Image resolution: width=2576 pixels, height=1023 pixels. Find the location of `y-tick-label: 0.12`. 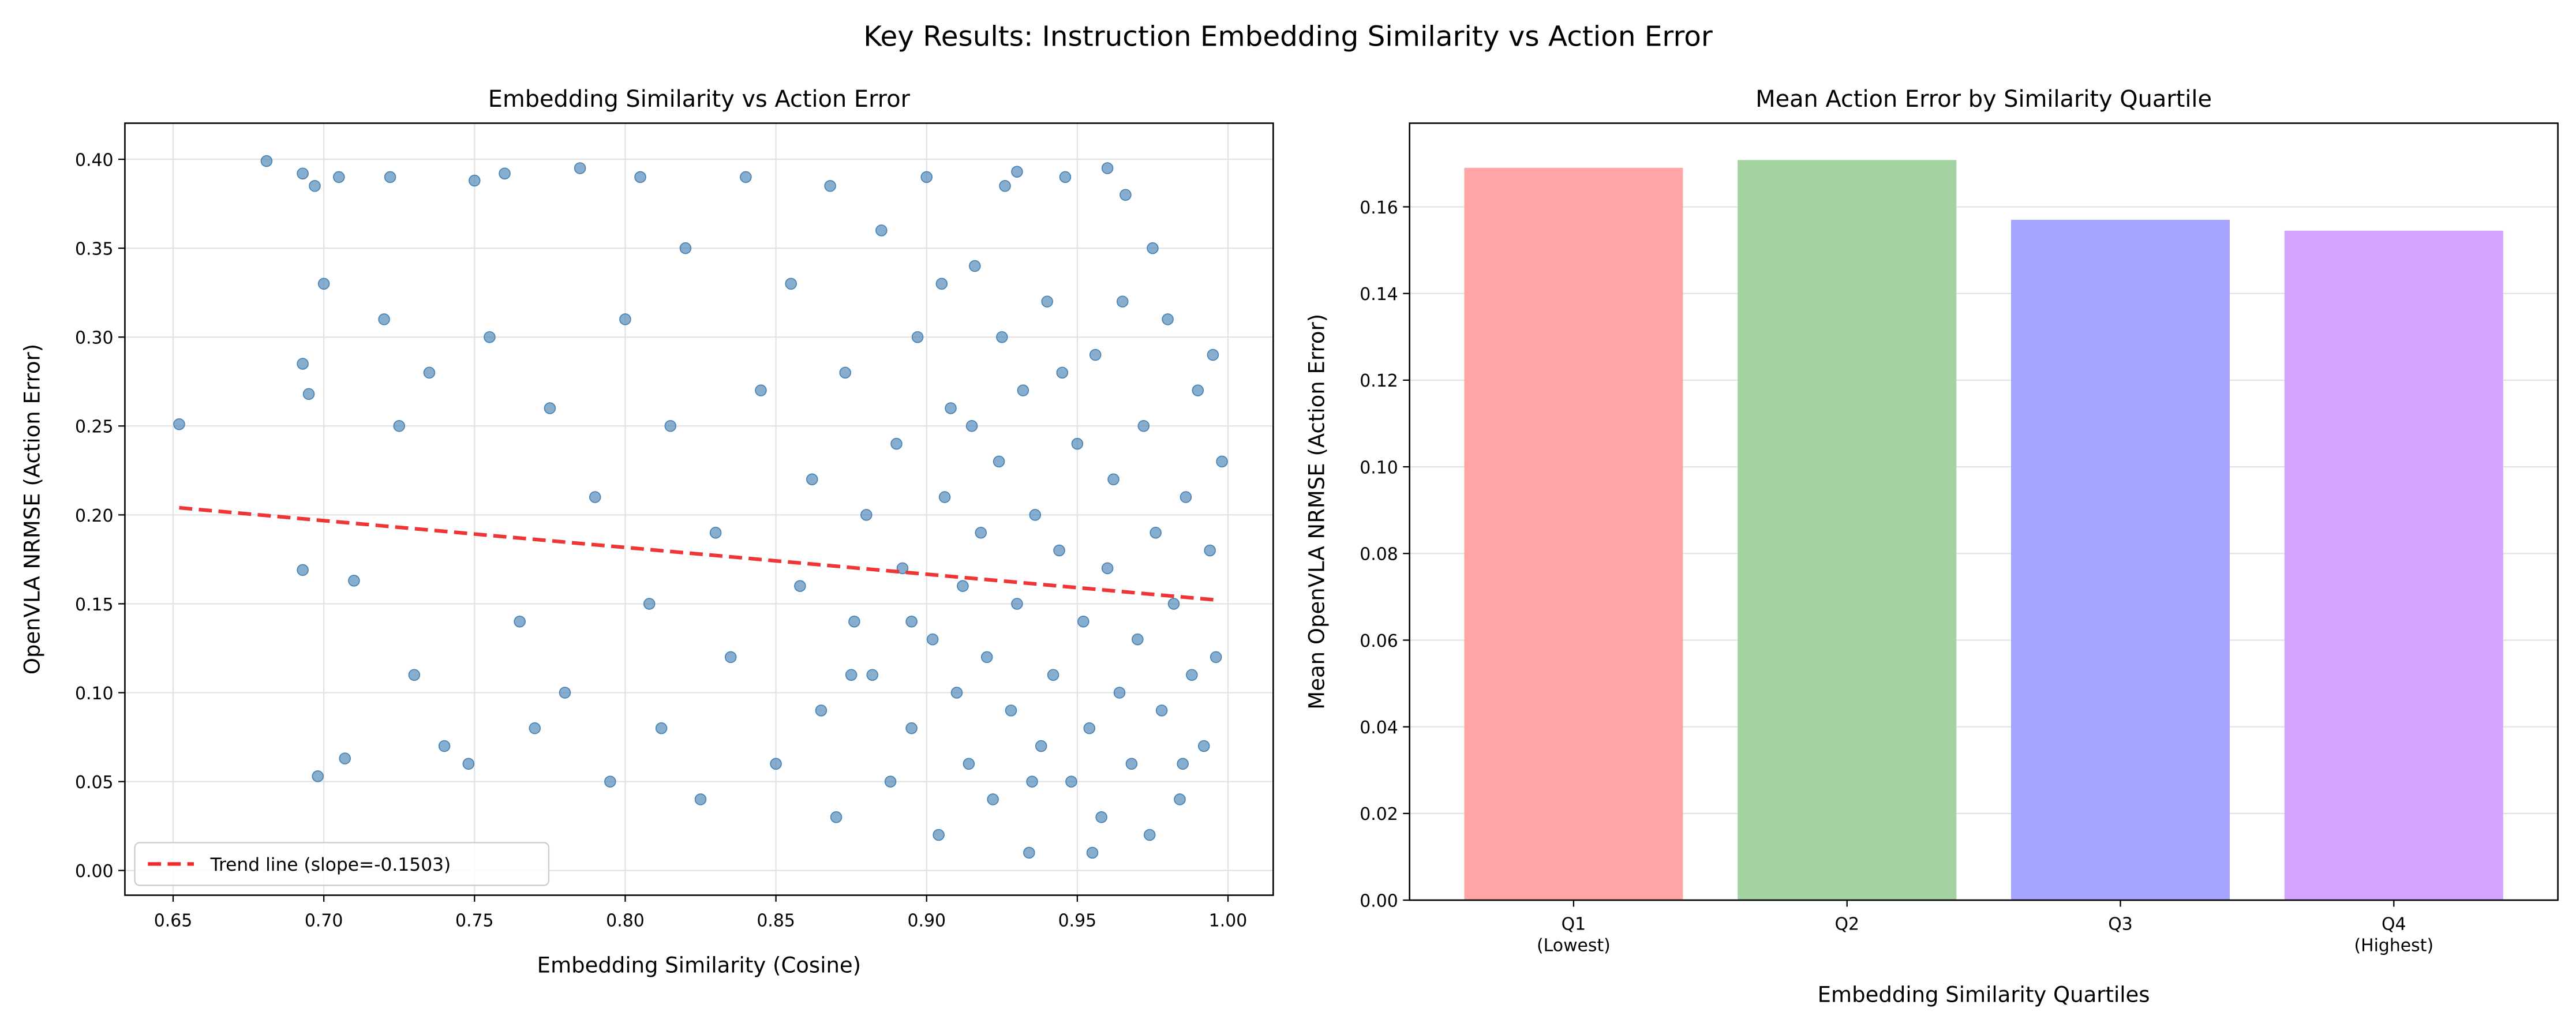

y-tick-label: 0.12 is located at coordinates (1379, 381).